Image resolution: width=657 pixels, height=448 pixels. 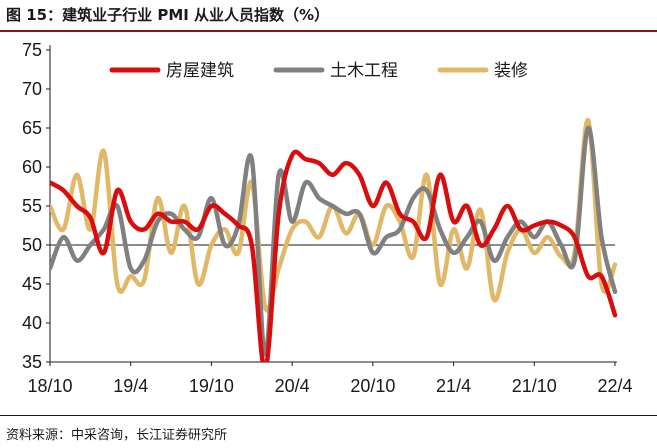 I want to click on x-tick-label: 20/4, so click(x=292, y=386).